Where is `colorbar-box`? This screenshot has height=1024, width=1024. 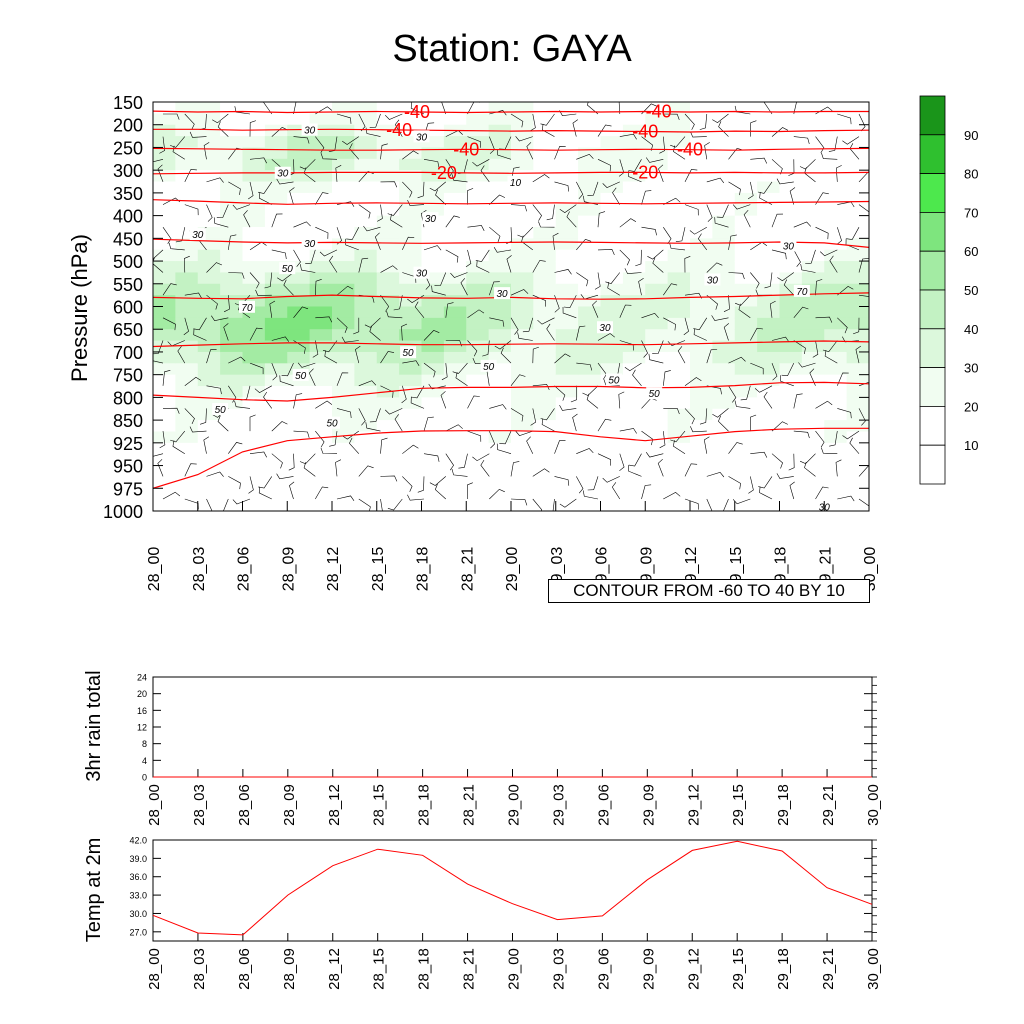
colorbar-box is located at coordinates (932, 425).